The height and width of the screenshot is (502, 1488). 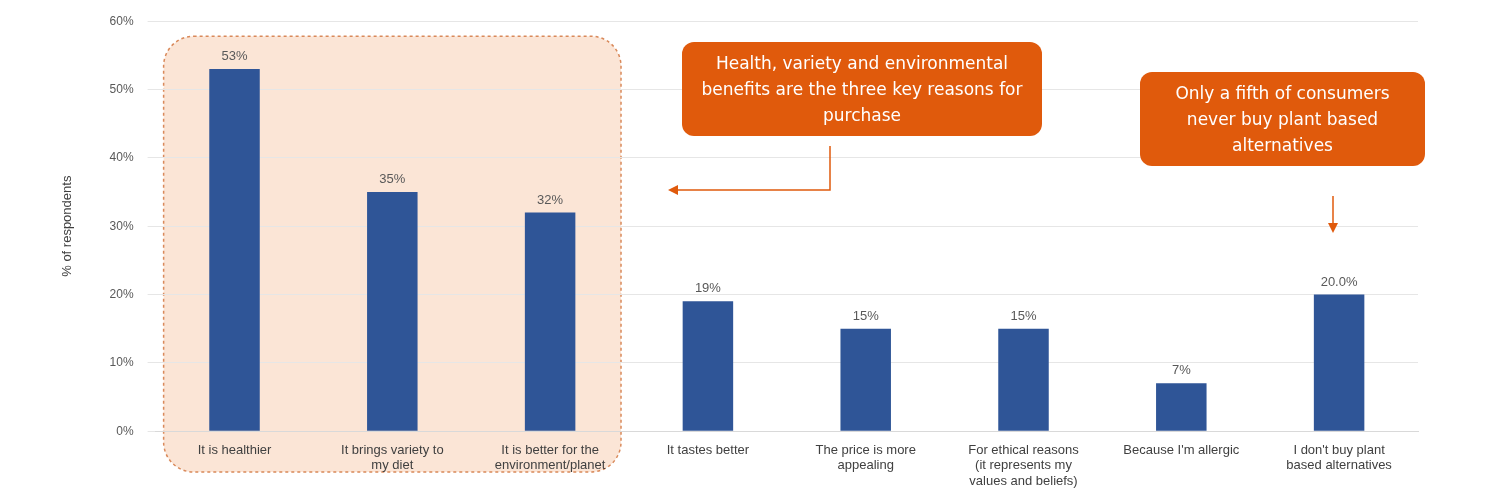 I want to click on x-tick-label: It is healthier, so click(x=235, y=449).